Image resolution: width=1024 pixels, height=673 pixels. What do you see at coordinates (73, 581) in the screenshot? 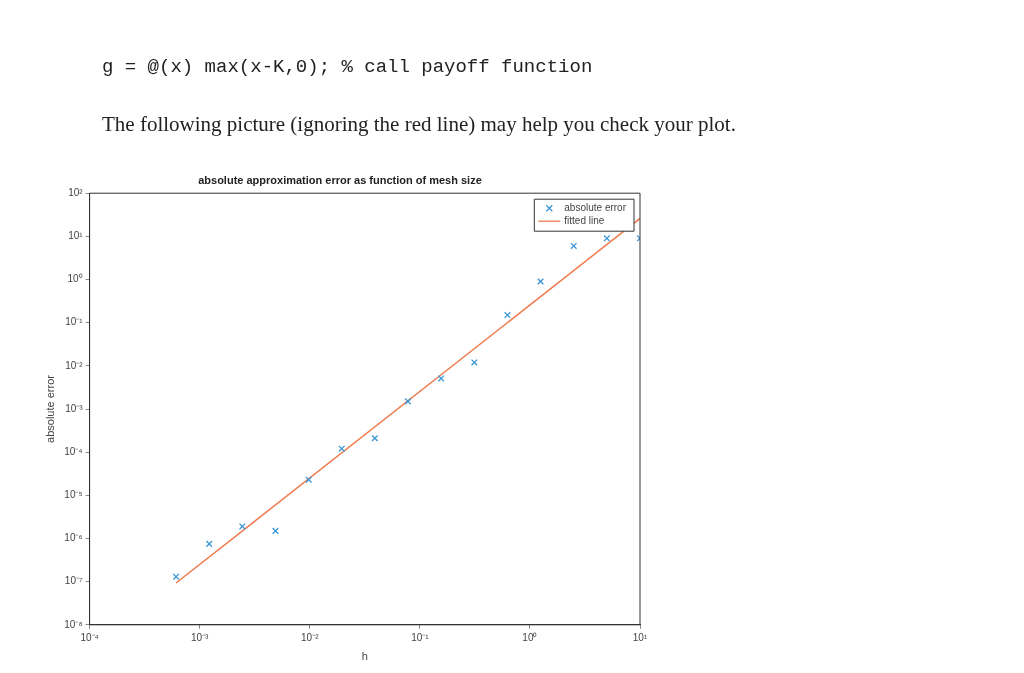
I see `y-tick-label: 10⁻⁷` at bounding box center [73, 581].